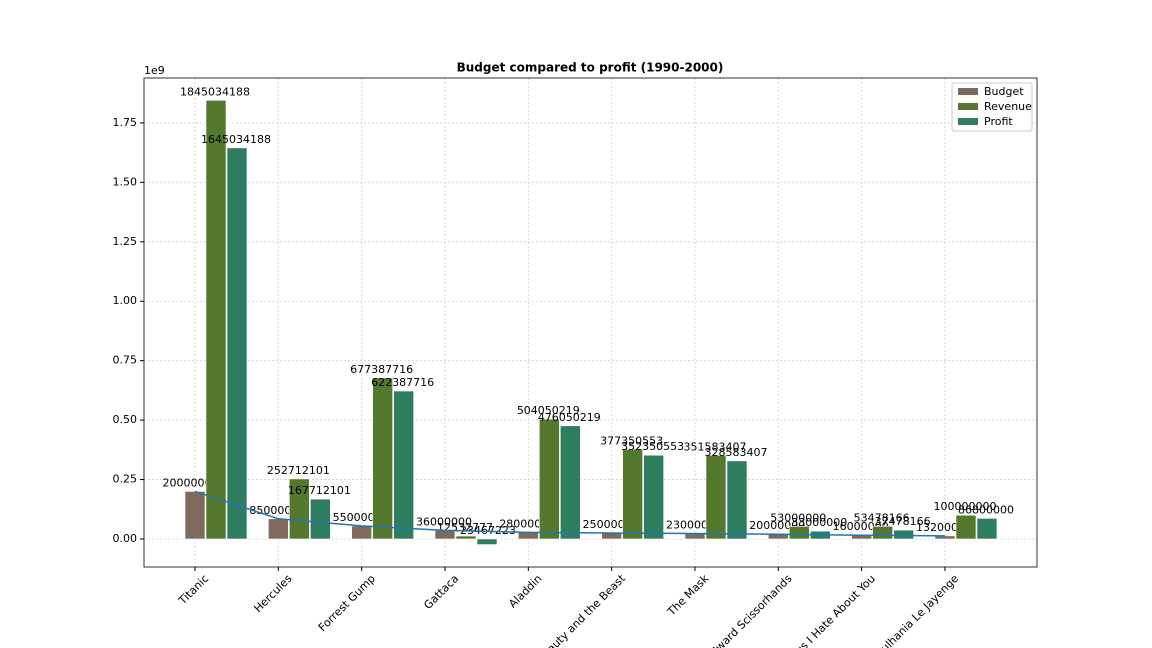 The height and width of the screenshot is (648, 1152). Describe the element at coordinates (125, 181) in the screenshot. I see `y-tick-label: 1.50` at that location.